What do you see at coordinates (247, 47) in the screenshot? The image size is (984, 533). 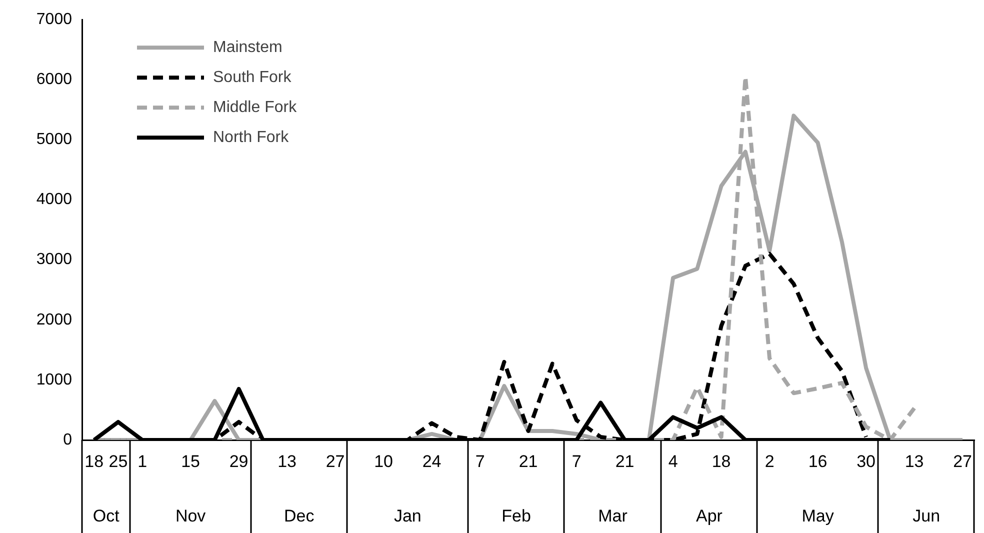 I see `legend-label: Mainstem` at bounding box center [247, 47].